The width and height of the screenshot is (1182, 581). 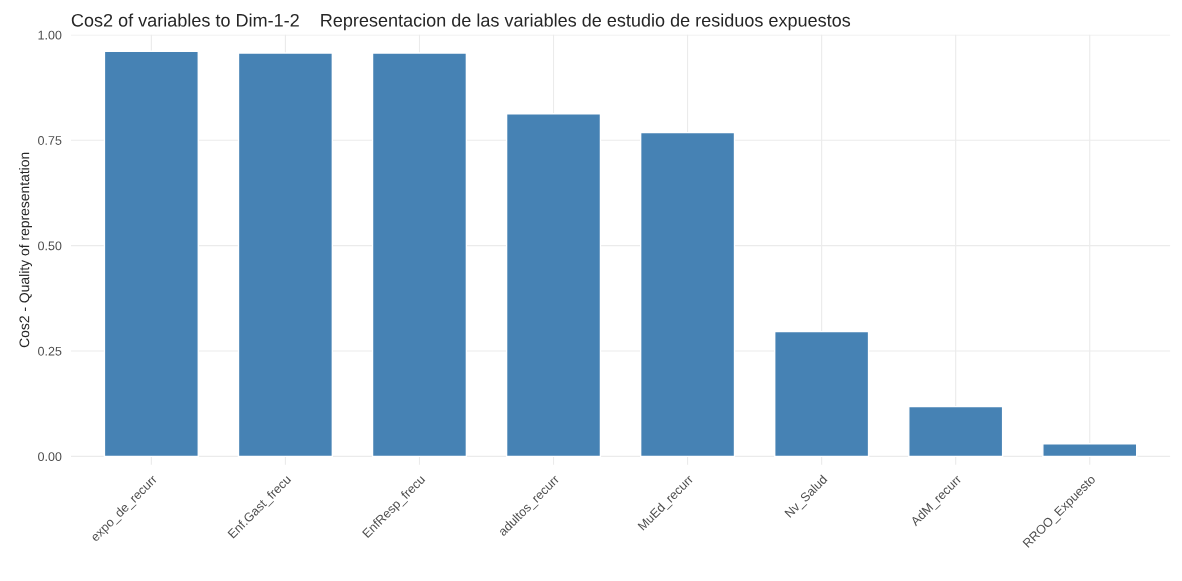 What do you see at coordinates (50, 246) in the screenshot?
I see `y-tick-label: 0.50` at bounding box center [50, 246].